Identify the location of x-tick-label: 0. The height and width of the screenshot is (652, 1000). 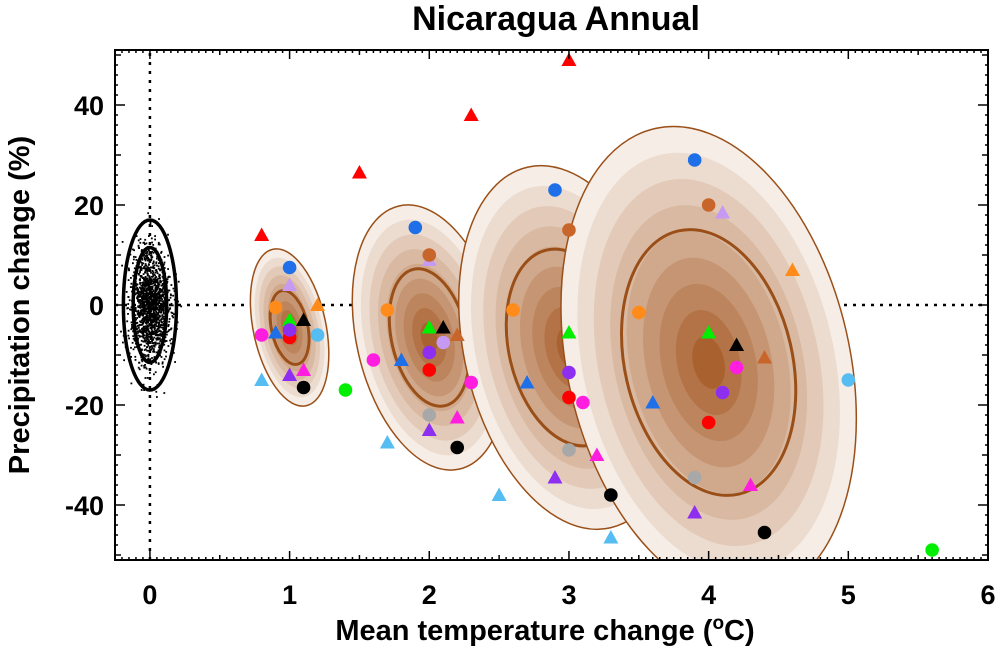
(149, 595).